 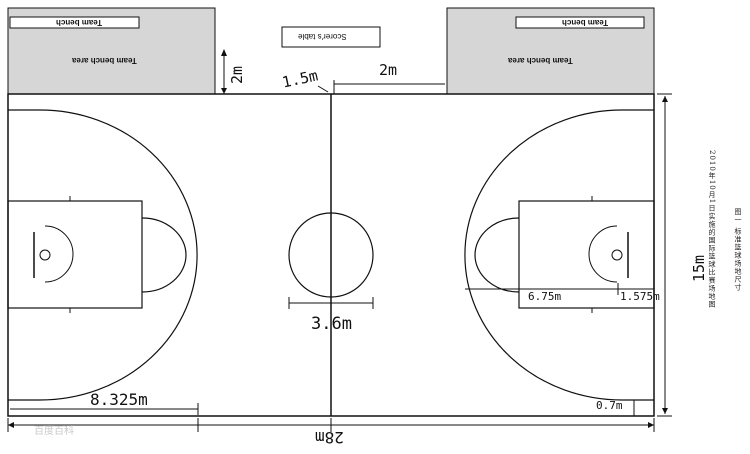 What do you see at coordinates (224, 52) in the screenshot?
I see `dim-2m-arrow-top` at bounding box center [224, 52].